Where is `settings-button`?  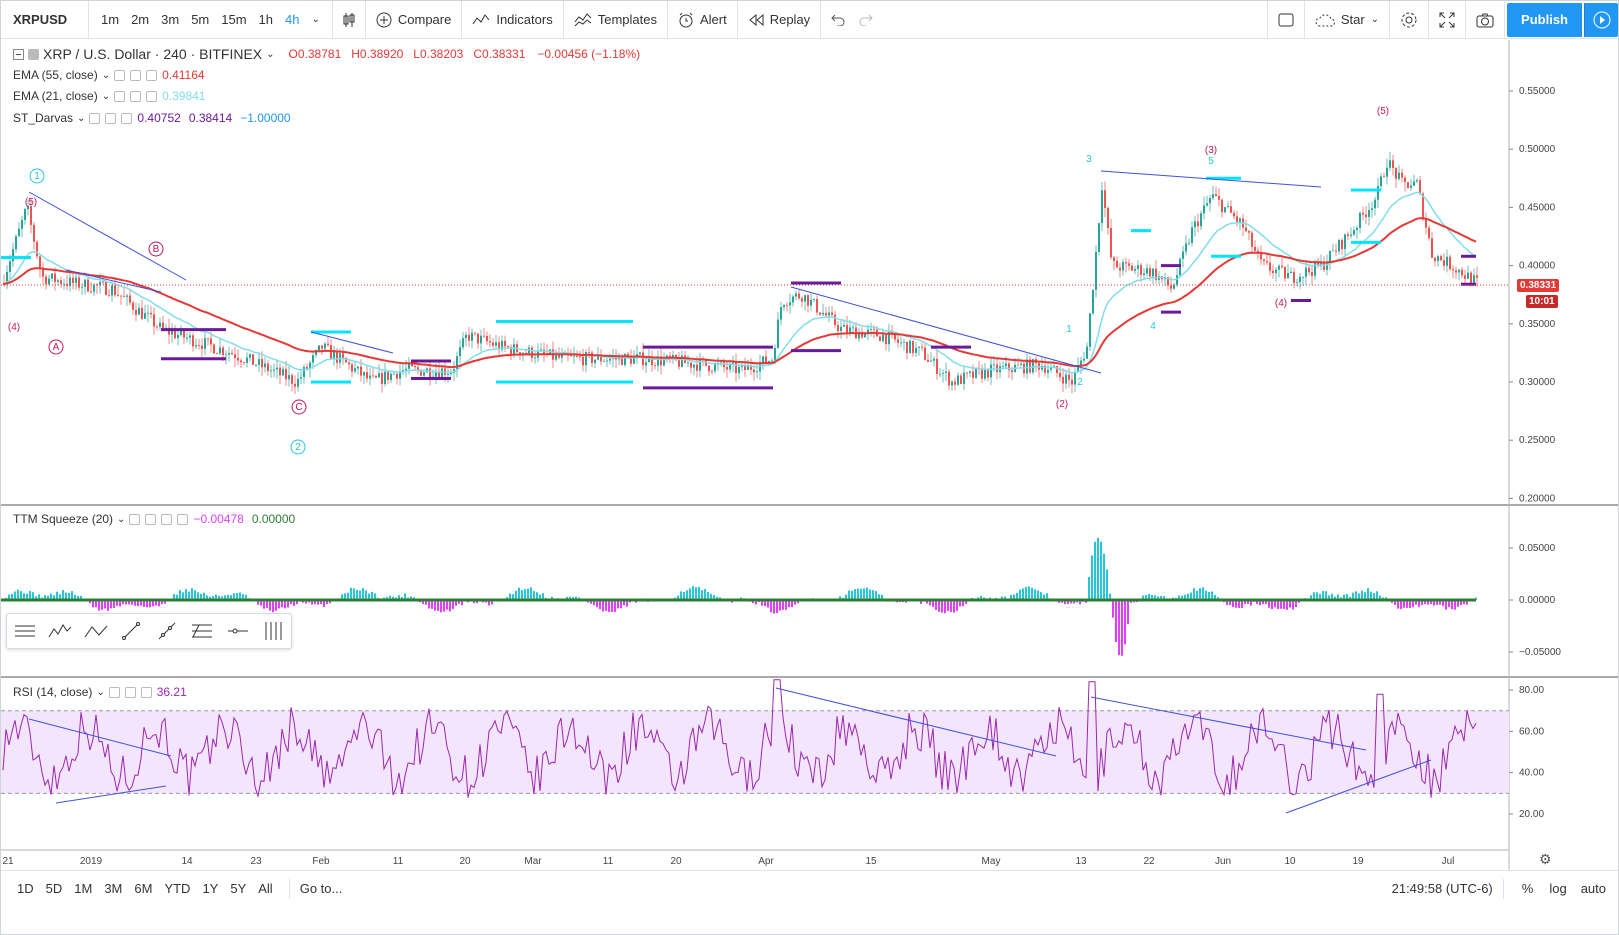 settings-button is located at coordinates (1410, 19).